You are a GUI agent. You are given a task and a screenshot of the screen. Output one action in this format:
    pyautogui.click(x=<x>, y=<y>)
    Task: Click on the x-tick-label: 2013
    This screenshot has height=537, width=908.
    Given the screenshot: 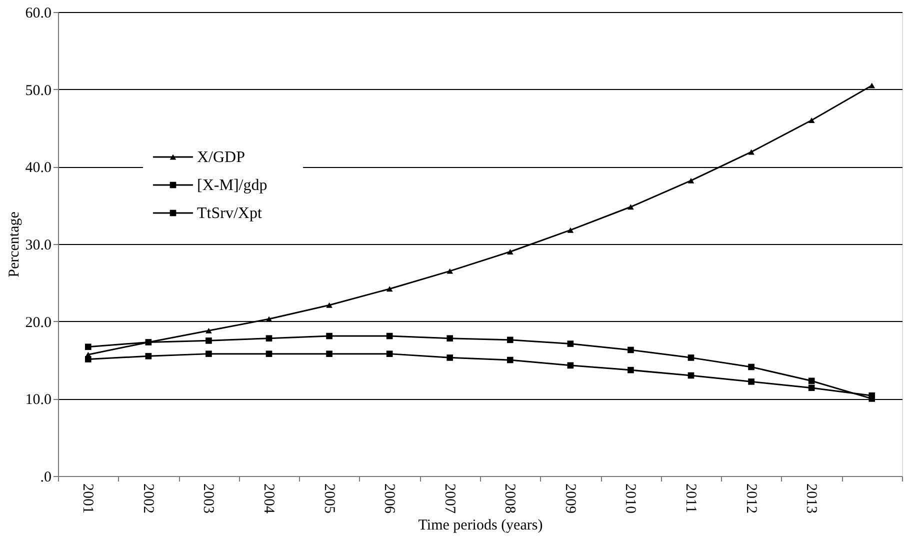 What is the action you would take?
    pyautogui.click(x=811, y=499)
    